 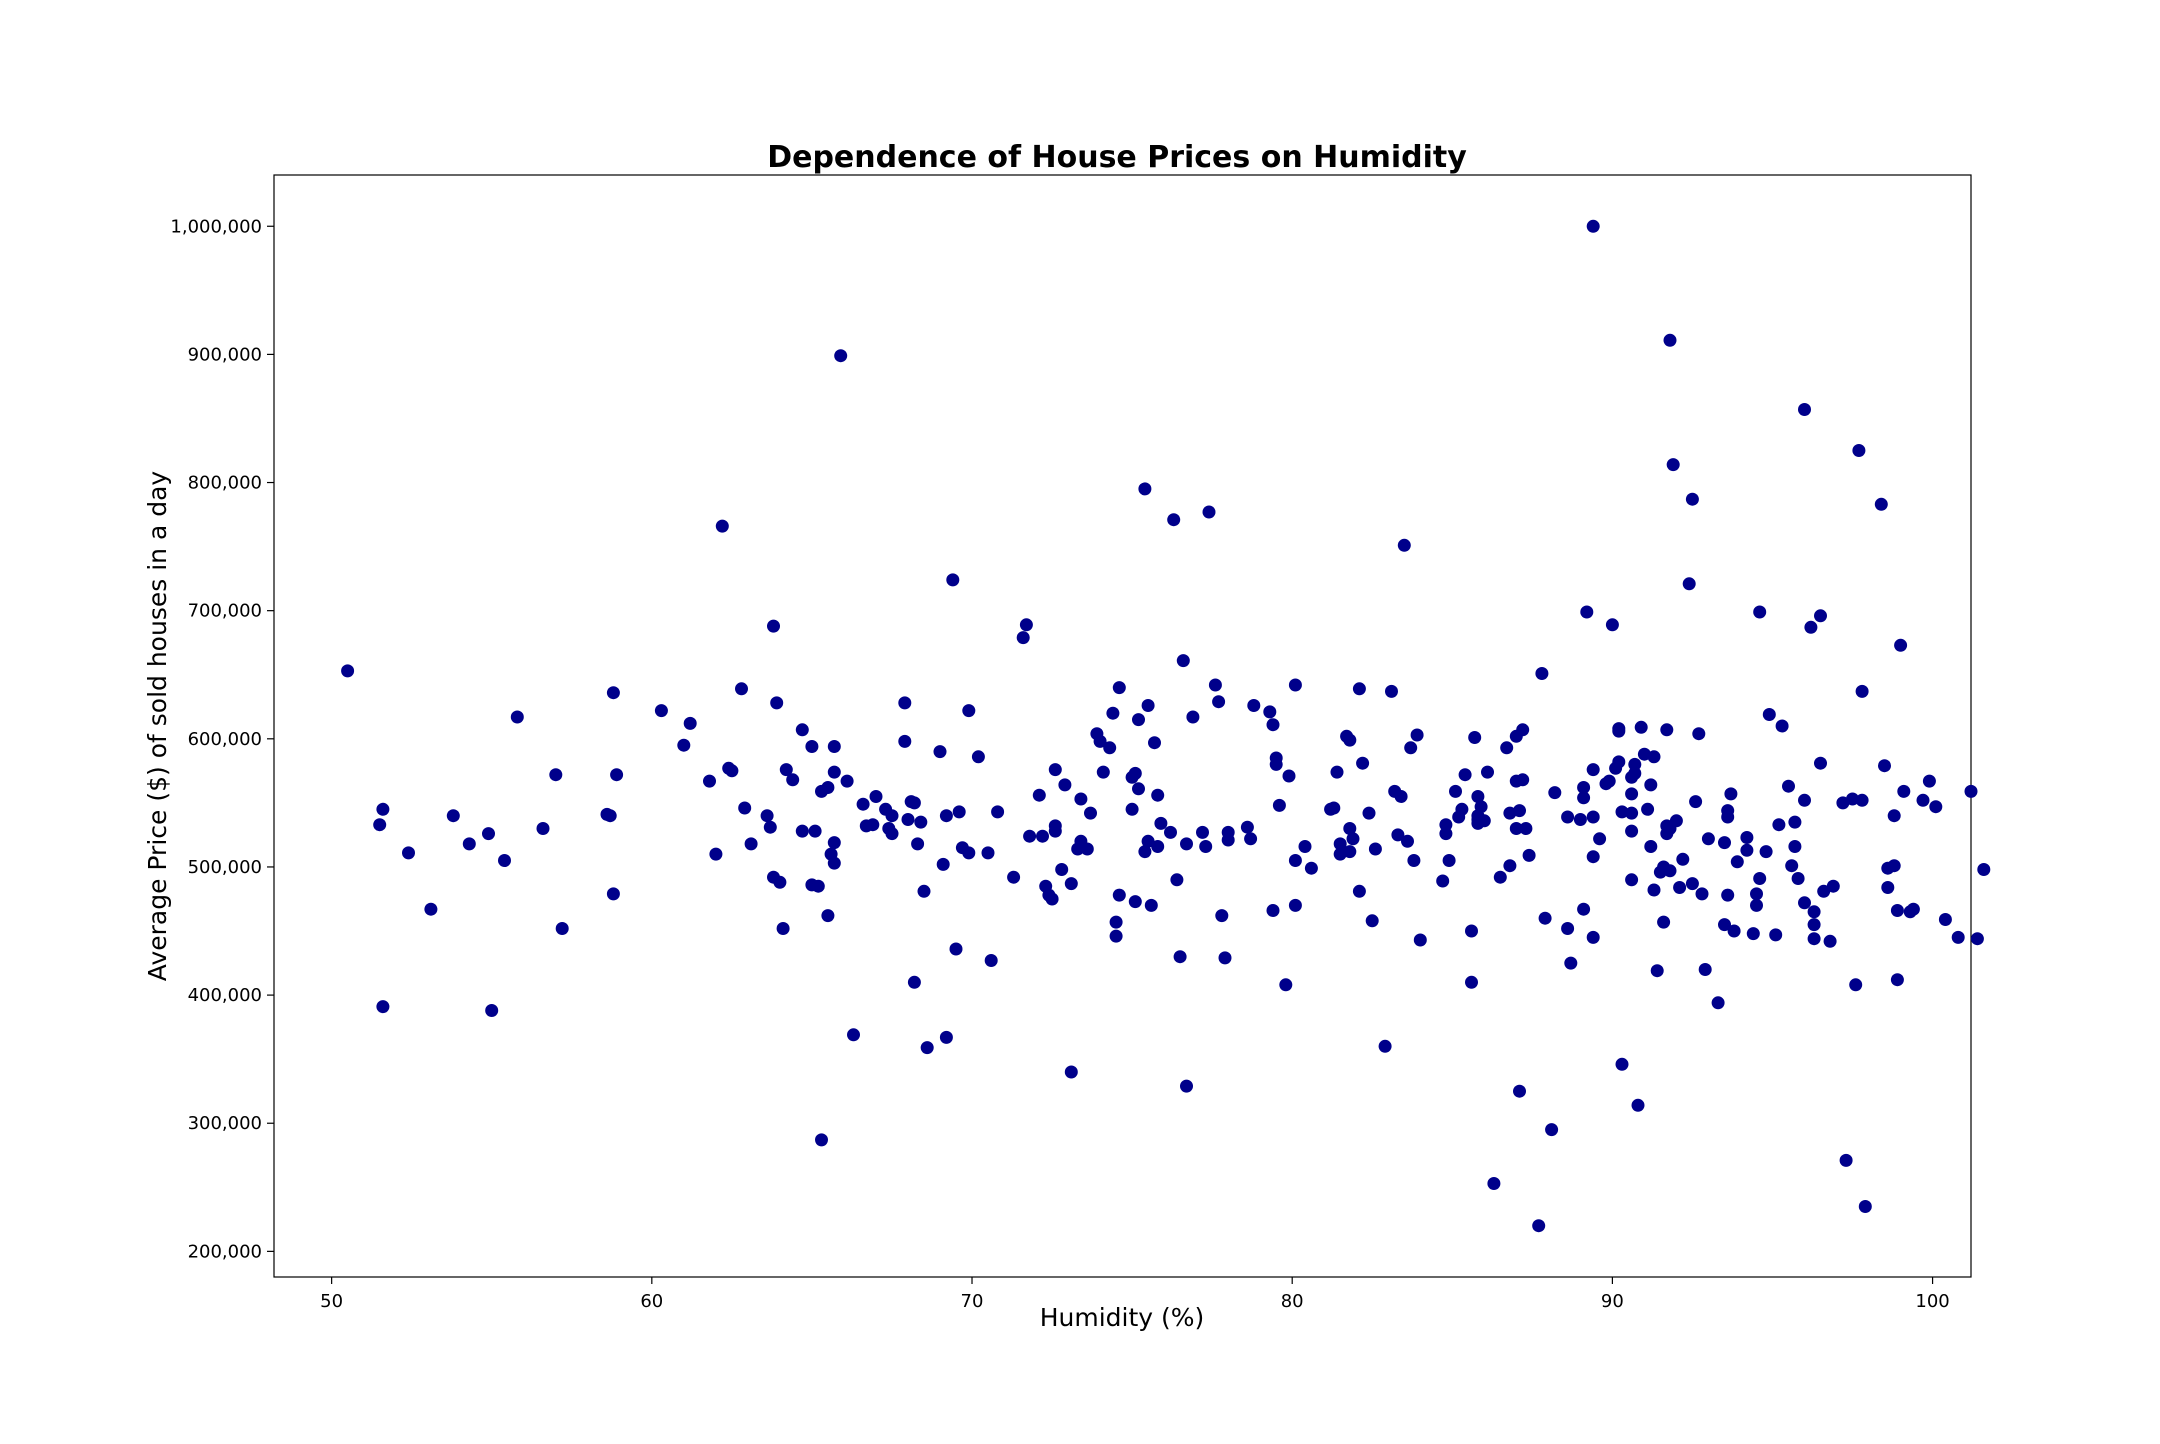 What do you see at coordinates (216, 226) in the screenshot?
I see `y-tick-label: 1,000,000` at bounding box center [216, 226].